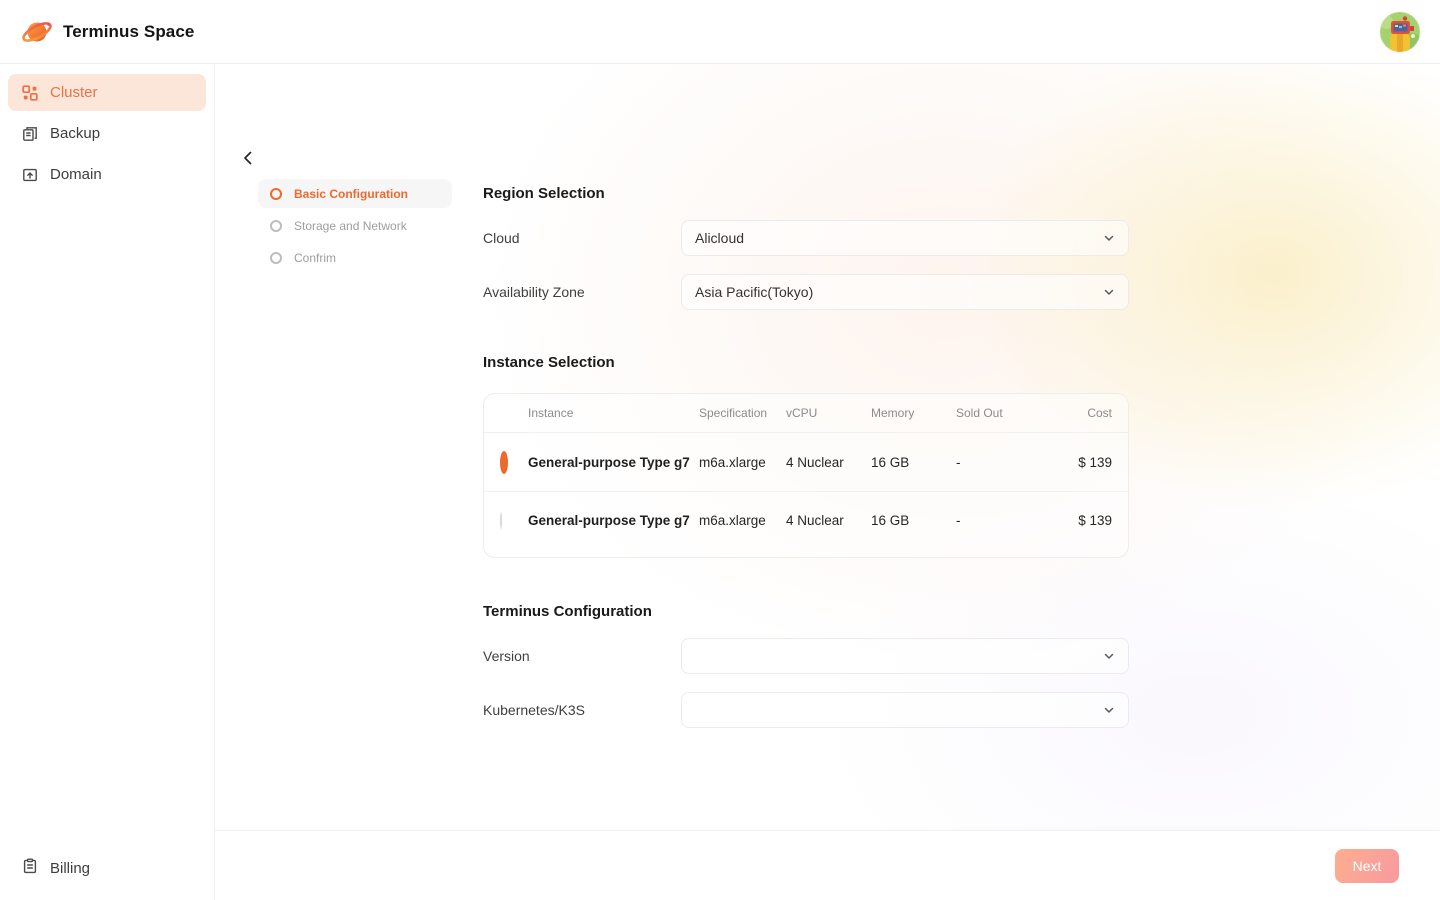 This screenshot has height=900, width=1440. What do you see at coordinates (979, 413) in the screenshot?
I see `col-sold-out: Sold Out` at bounding box center [979, 413].